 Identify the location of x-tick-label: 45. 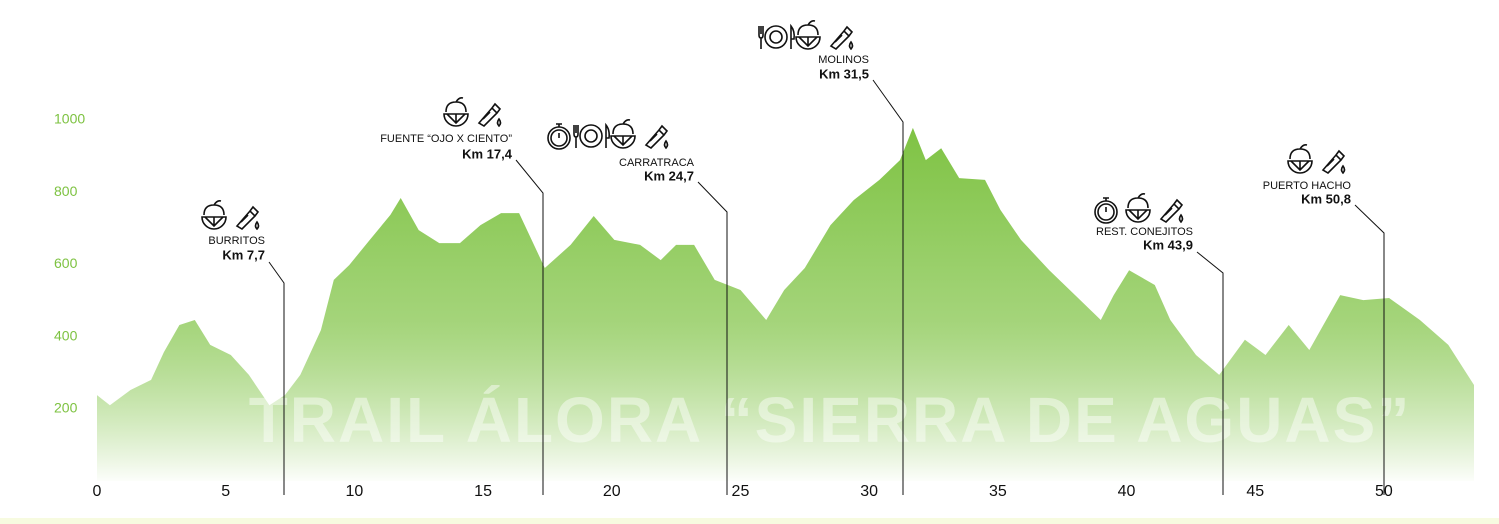
(1255, 491).